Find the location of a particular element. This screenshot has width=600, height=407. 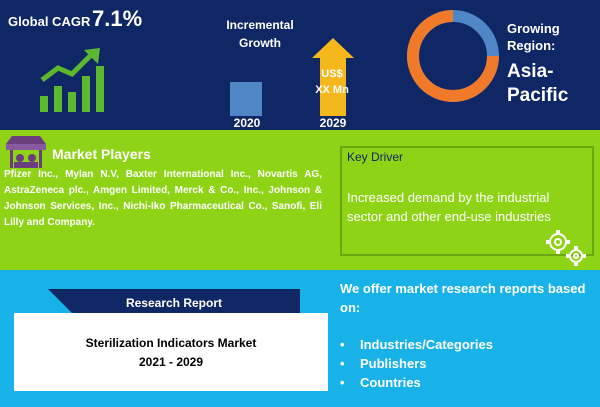

key-driver-box is located at coordinates (467, 201).